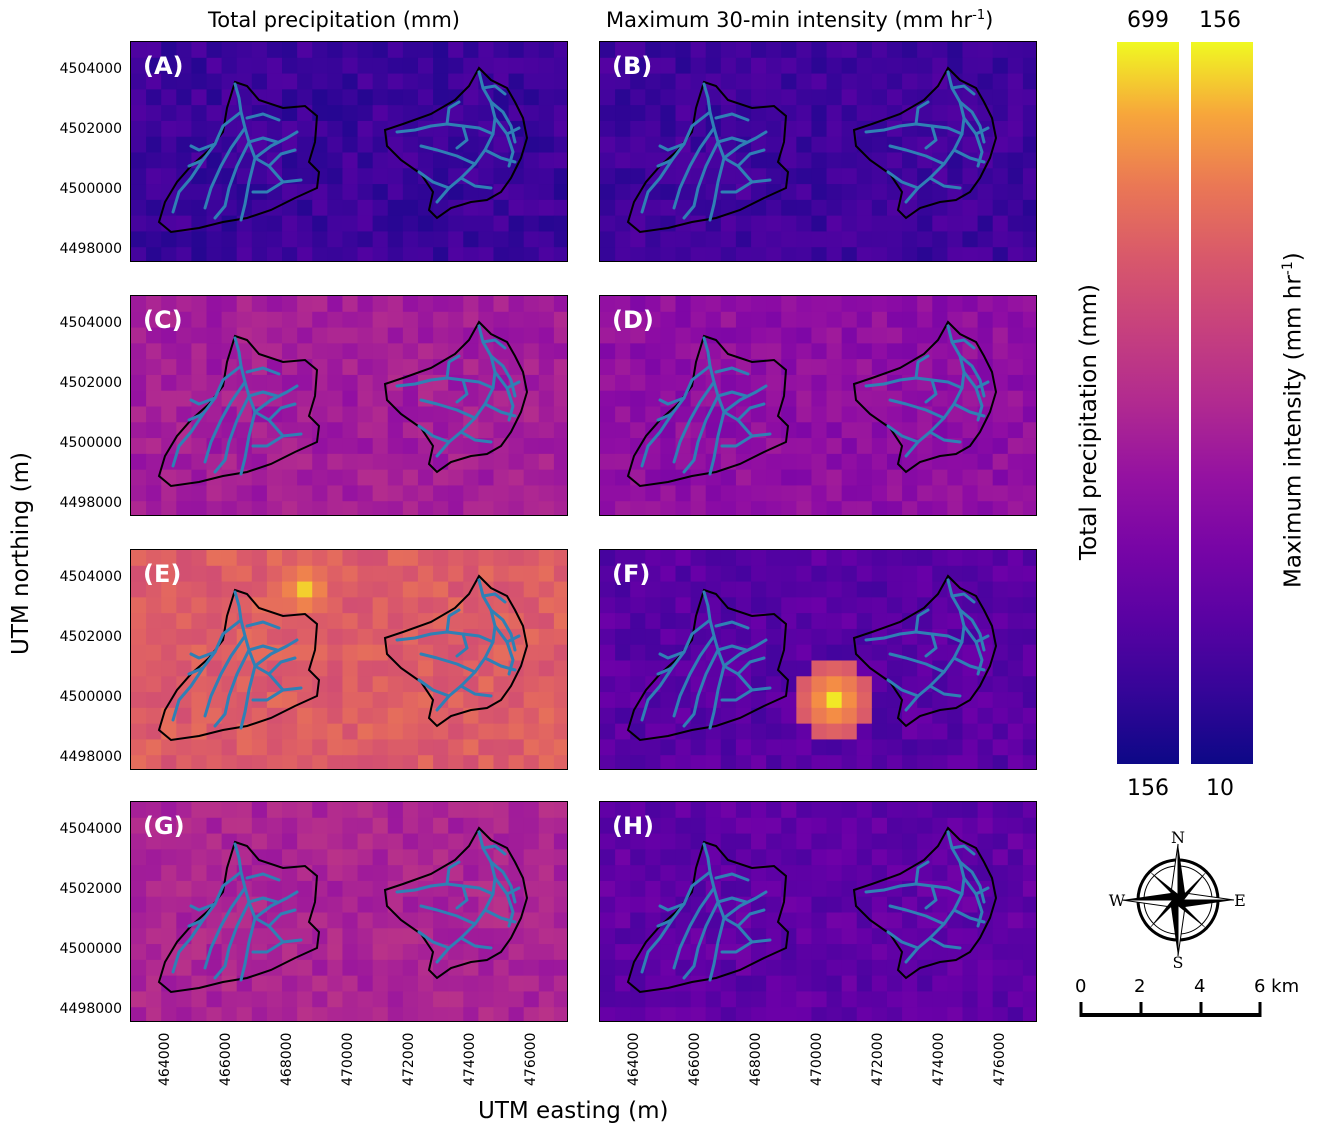  Describe the element at coordinates (90, 1009) in the screenshot. I see `y-tick-label: 4498000` at that location.